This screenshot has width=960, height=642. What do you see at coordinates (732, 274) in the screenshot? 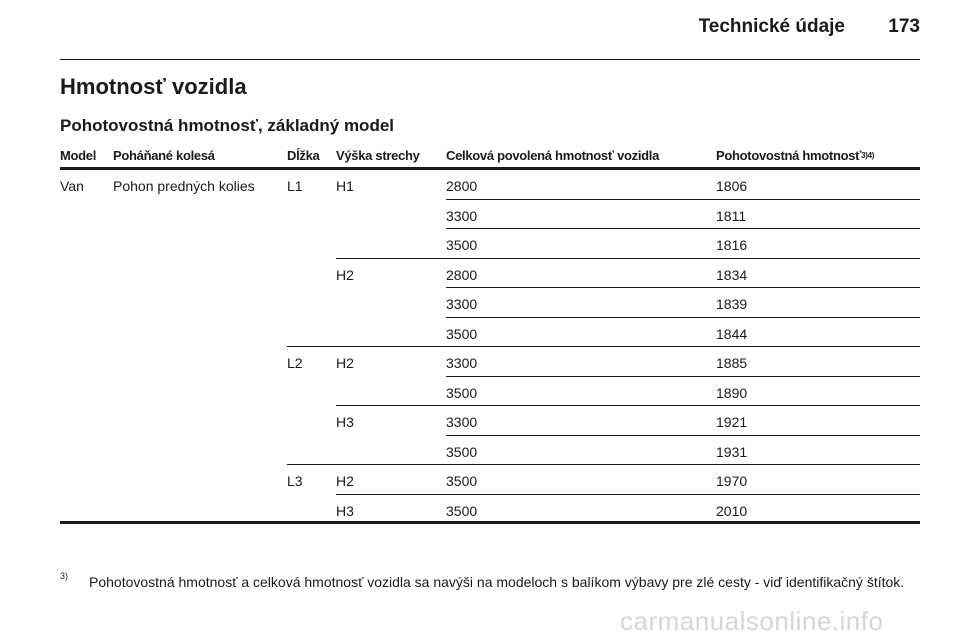
I see `cell-curb-weight: 1834` at bounding box center [732, 274].